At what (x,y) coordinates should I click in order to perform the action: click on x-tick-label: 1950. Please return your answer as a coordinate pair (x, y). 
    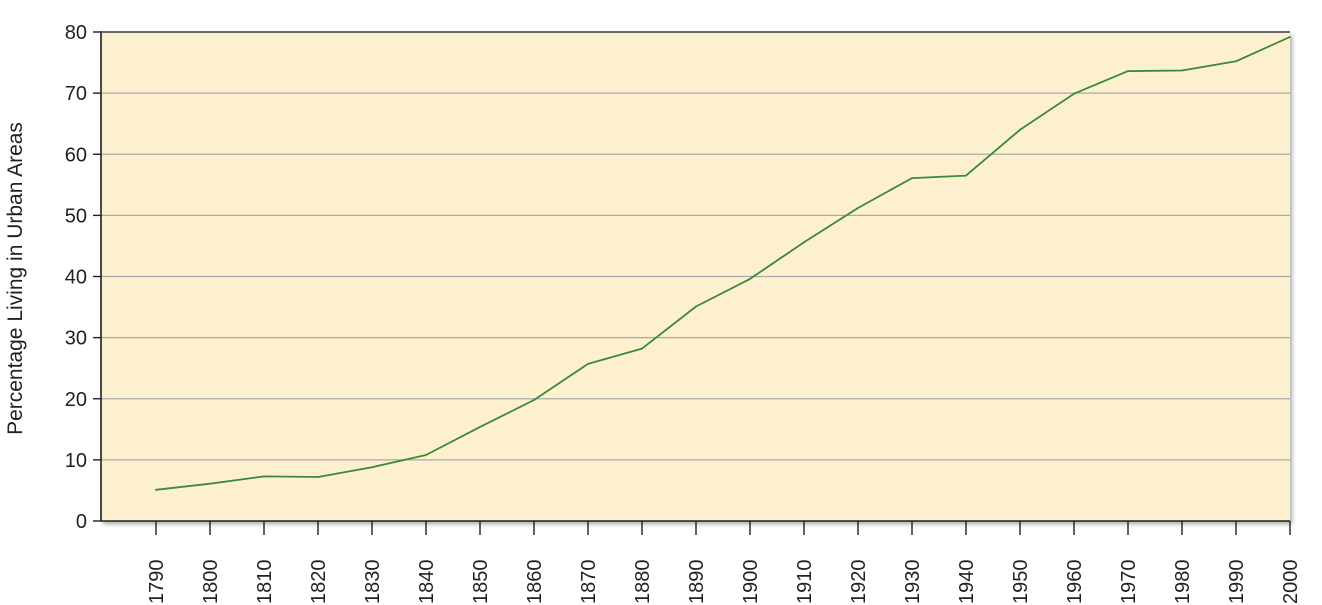
    Looking at the image, I should click on (1021, 582).